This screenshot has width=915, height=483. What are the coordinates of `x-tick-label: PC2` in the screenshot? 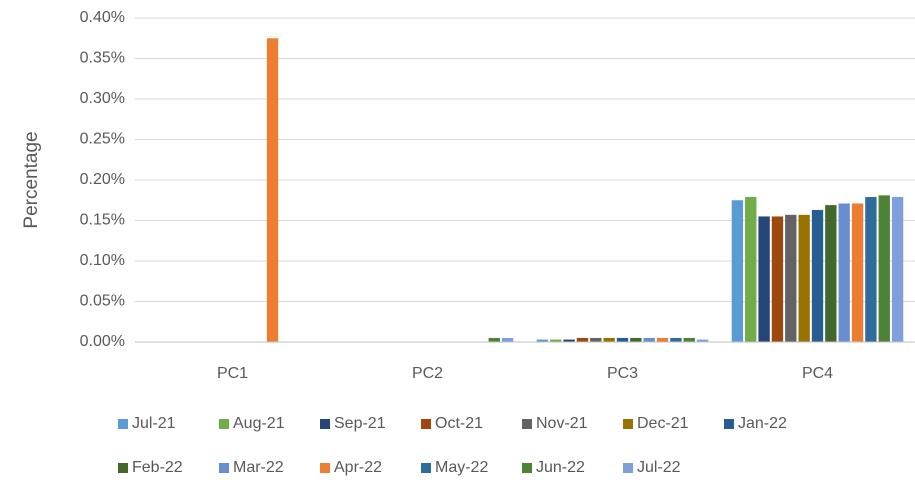 It's located at (427, 373).